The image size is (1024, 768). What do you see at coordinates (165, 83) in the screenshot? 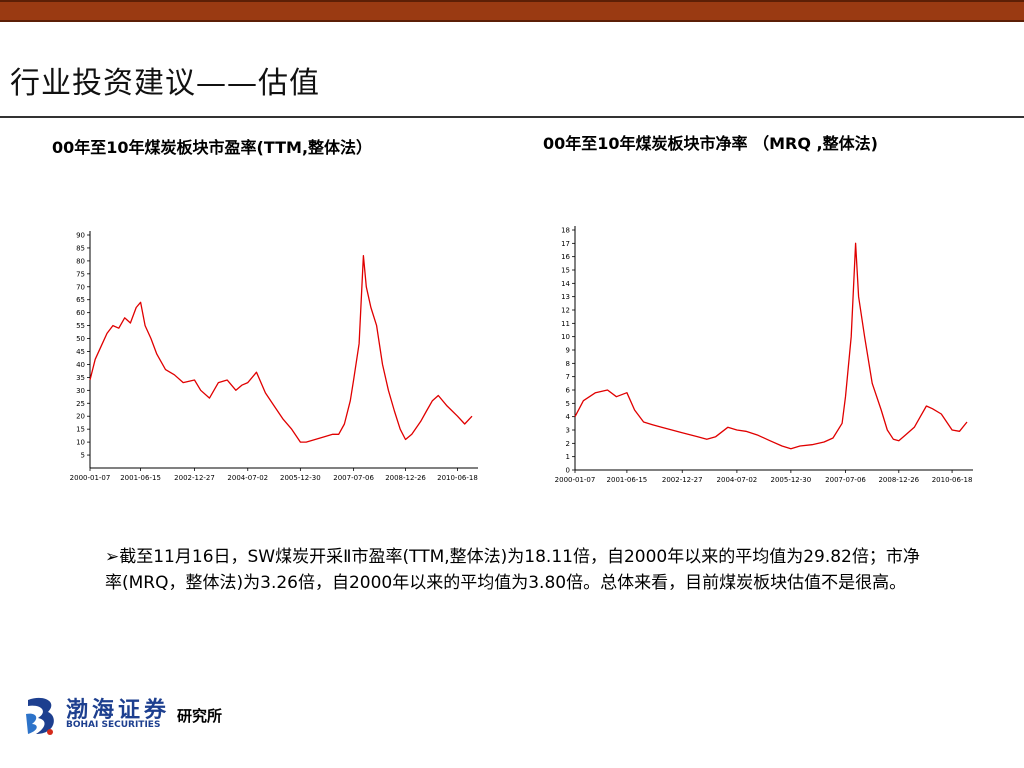
I see `page-title: 行业投资建议——估值` at bounding box center [165, 83].